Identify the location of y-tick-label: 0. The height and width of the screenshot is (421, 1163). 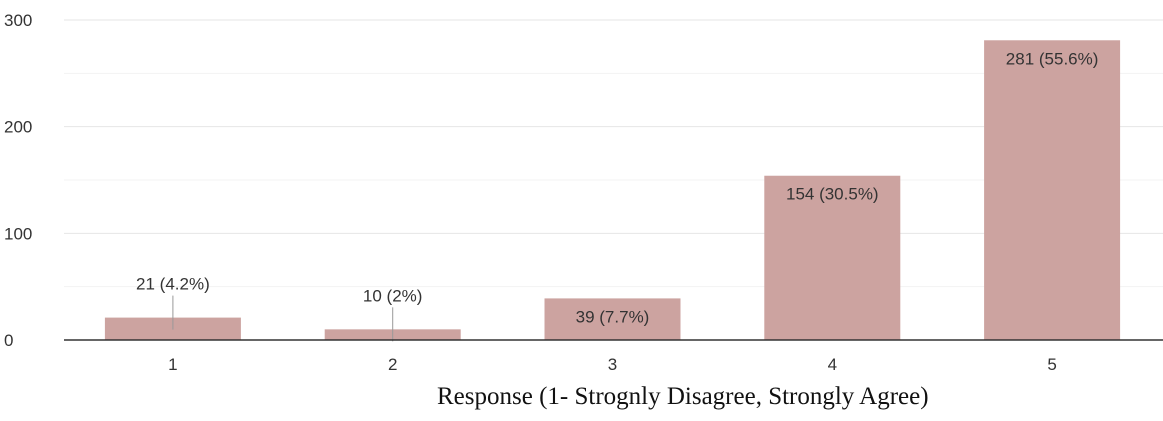
(8, 340).